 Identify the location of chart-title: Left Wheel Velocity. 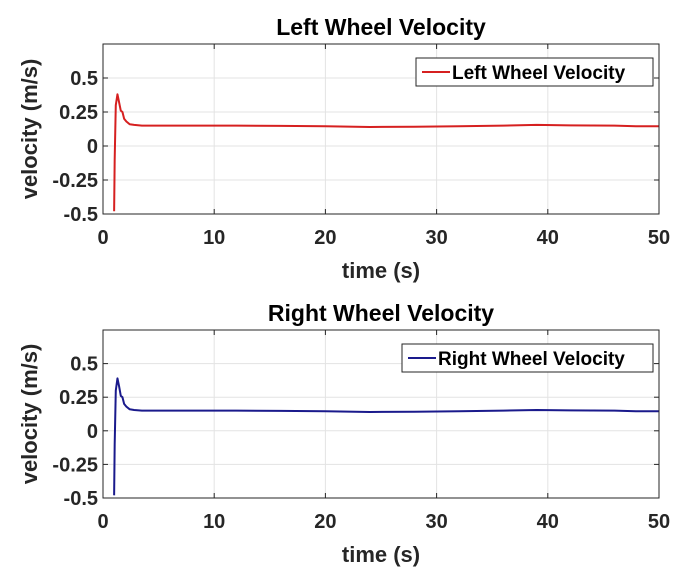
(381, 27).